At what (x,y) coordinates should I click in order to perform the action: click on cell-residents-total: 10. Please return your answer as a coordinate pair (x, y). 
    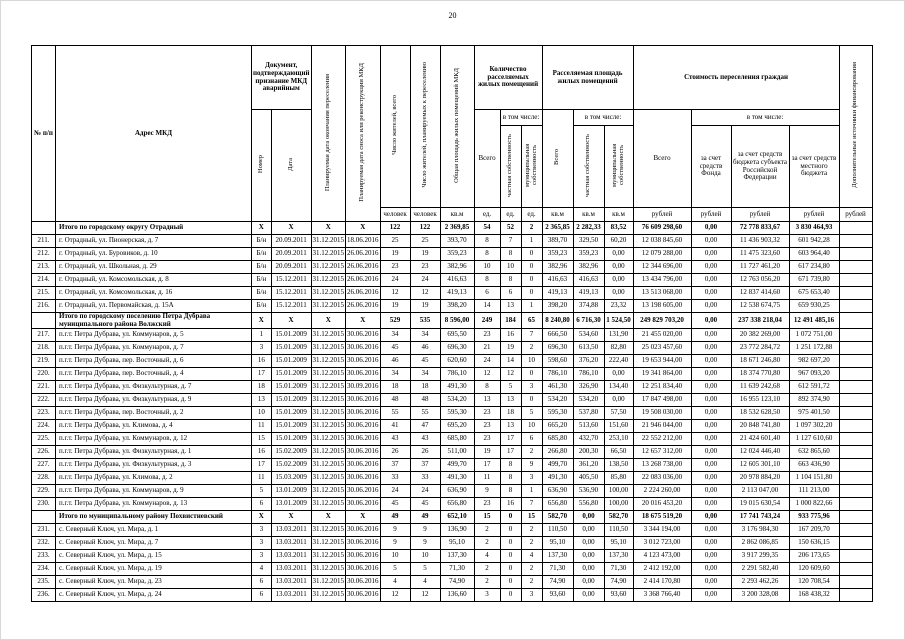
    Looking at the image, I should click on (395, 556).